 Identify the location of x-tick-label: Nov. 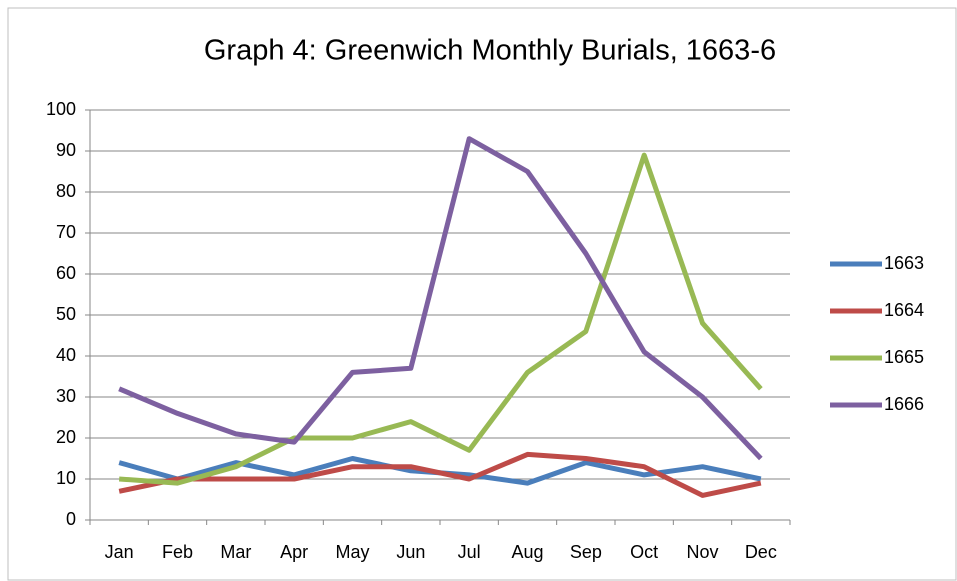
(702, 552).